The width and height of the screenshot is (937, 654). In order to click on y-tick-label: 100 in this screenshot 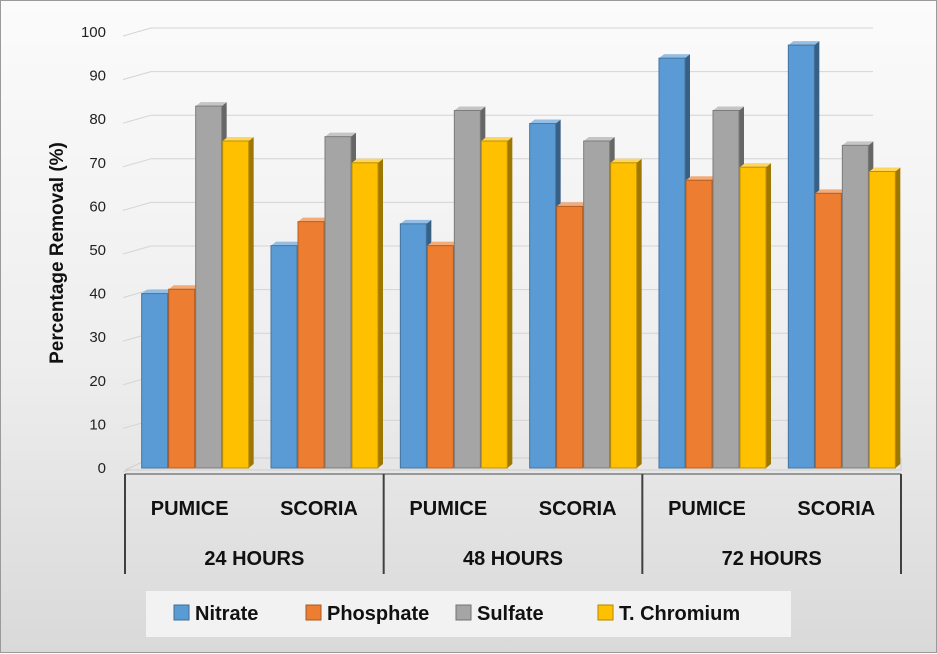, I will do `click(93, 32)`.